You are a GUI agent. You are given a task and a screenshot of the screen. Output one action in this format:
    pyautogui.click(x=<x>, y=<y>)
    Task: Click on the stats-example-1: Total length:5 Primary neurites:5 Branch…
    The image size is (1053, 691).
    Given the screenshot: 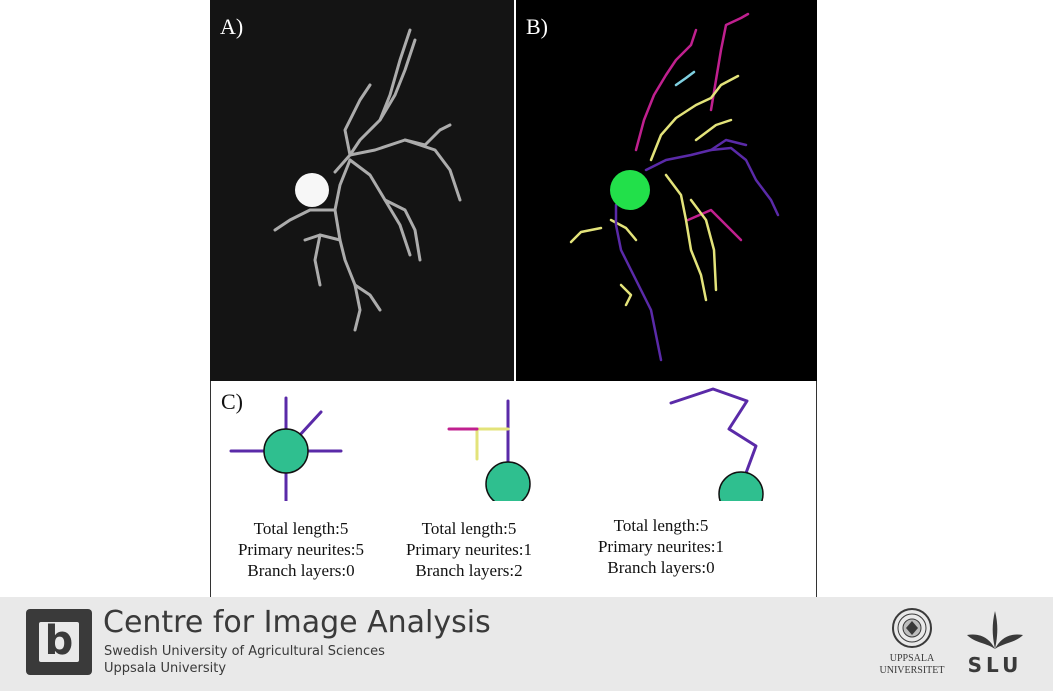 What is the action you would take?
    pyautogui.click(x=301, y=549)
    